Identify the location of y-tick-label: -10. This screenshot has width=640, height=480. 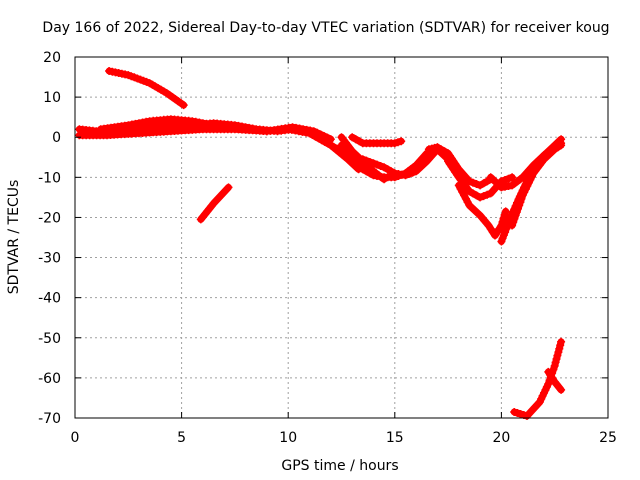
(49, 178).